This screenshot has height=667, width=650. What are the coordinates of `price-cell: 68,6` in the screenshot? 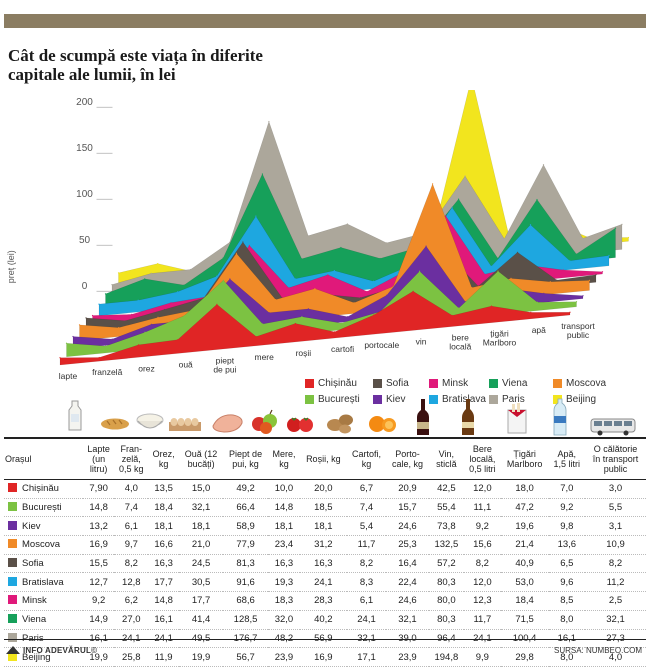 It's located at (245, 601).